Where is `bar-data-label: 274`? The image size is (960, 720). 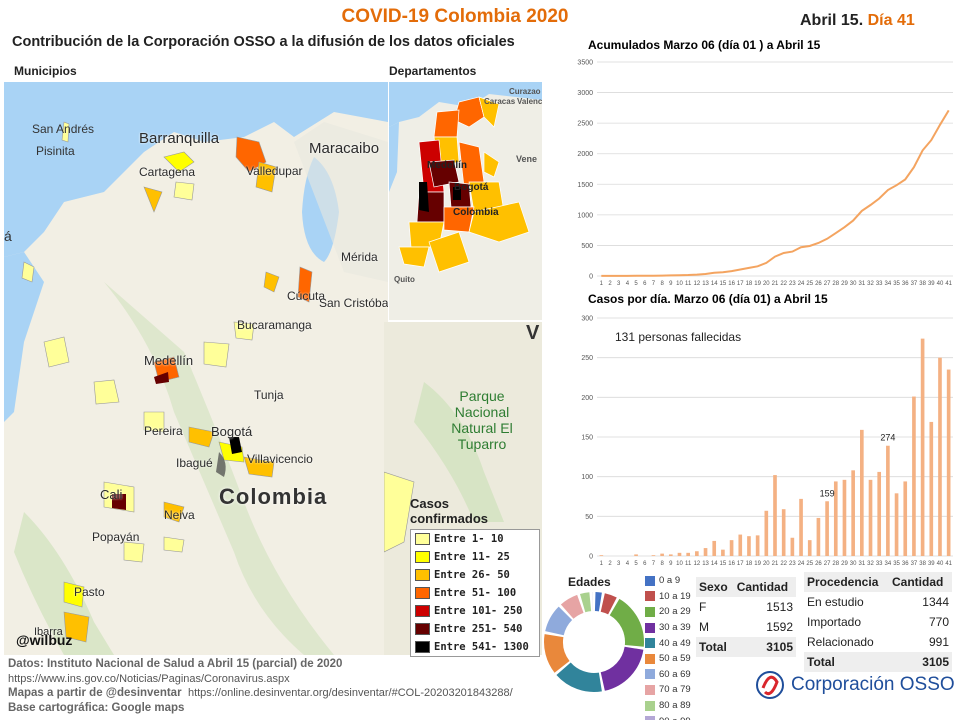
bar-data-label: 274 is located at coordinates (887, 438).